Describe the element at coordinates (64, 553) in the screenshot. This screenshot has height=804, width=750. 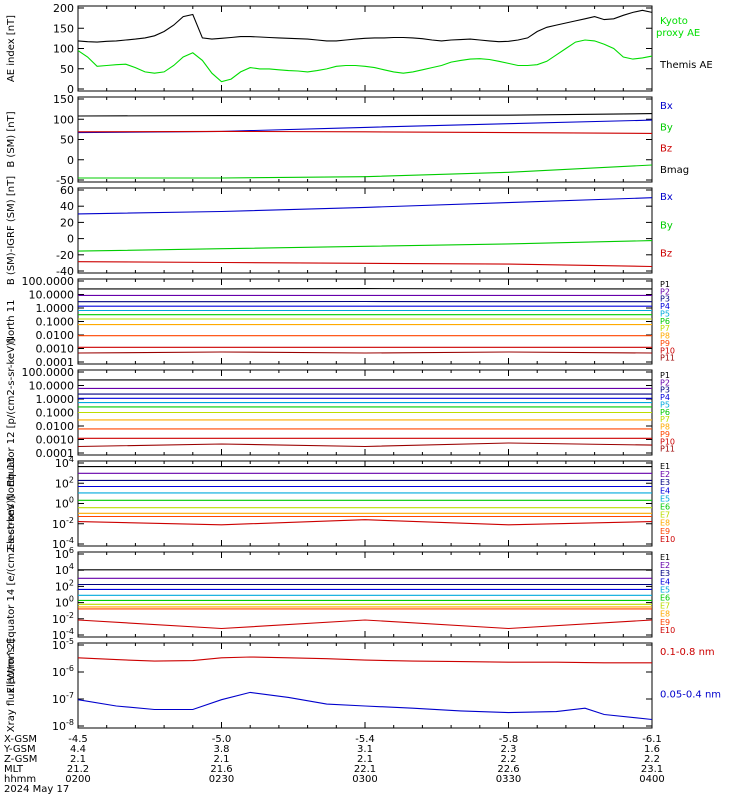
I see `y-tick-label: 106` at that location.